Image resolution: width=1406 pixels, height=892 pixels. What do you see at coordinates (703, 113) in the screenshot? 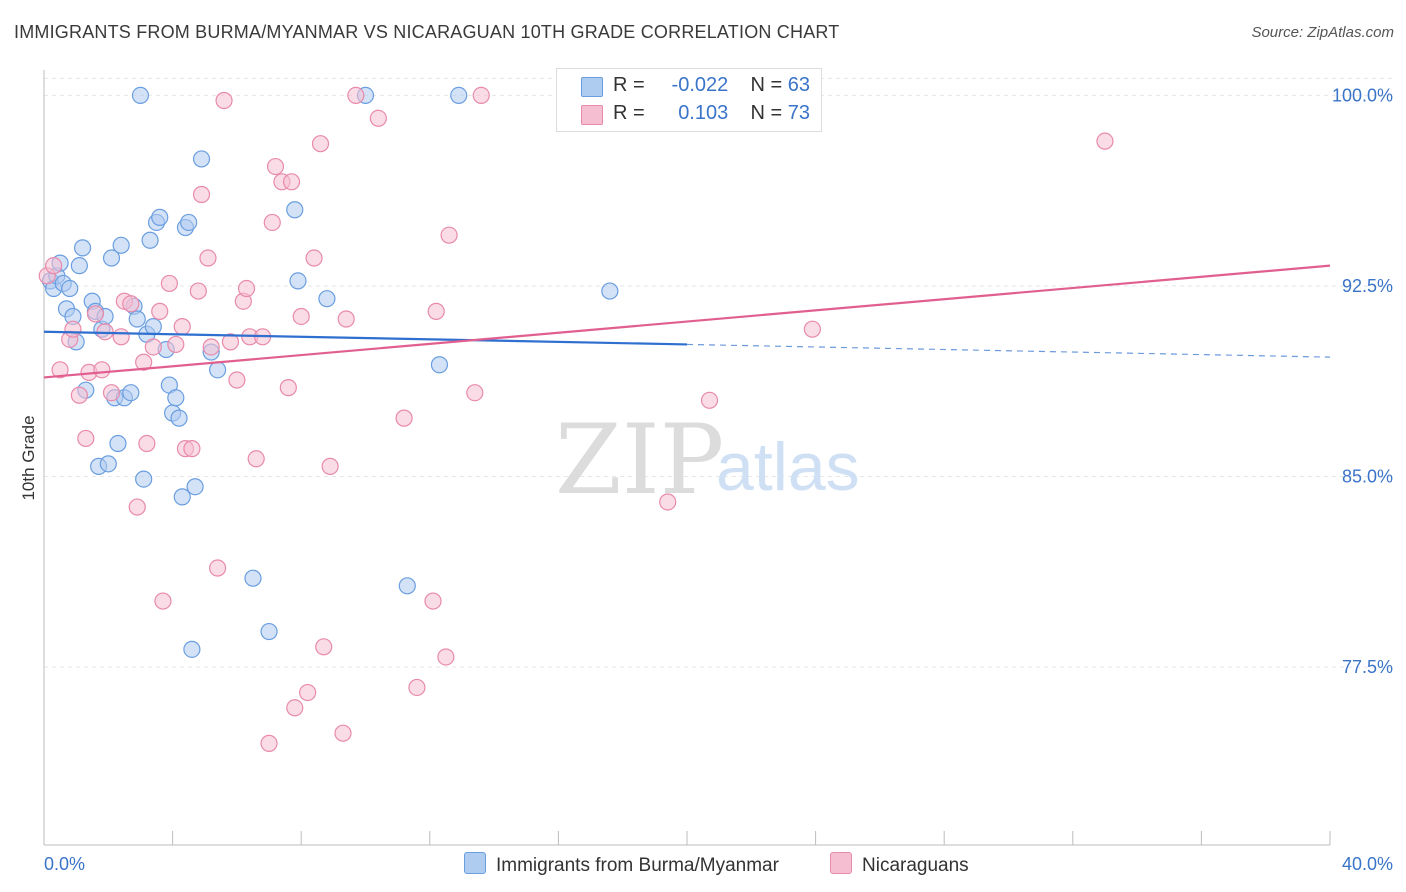
I see `r-value: 0.103` at bounding box center [703, 113].